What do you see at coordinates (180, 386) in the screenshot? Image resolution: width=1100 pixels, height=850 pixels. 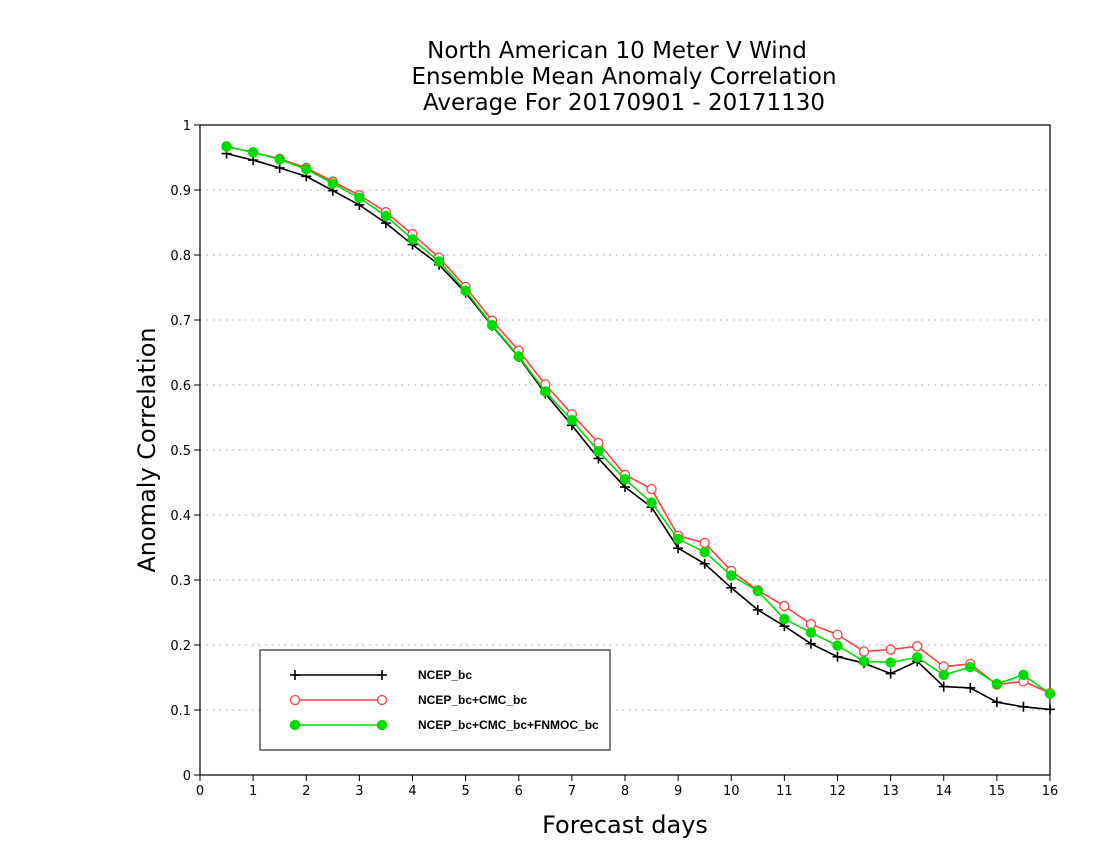 I see `y-tick-label: 0.6` at bounding box center [180, 386].